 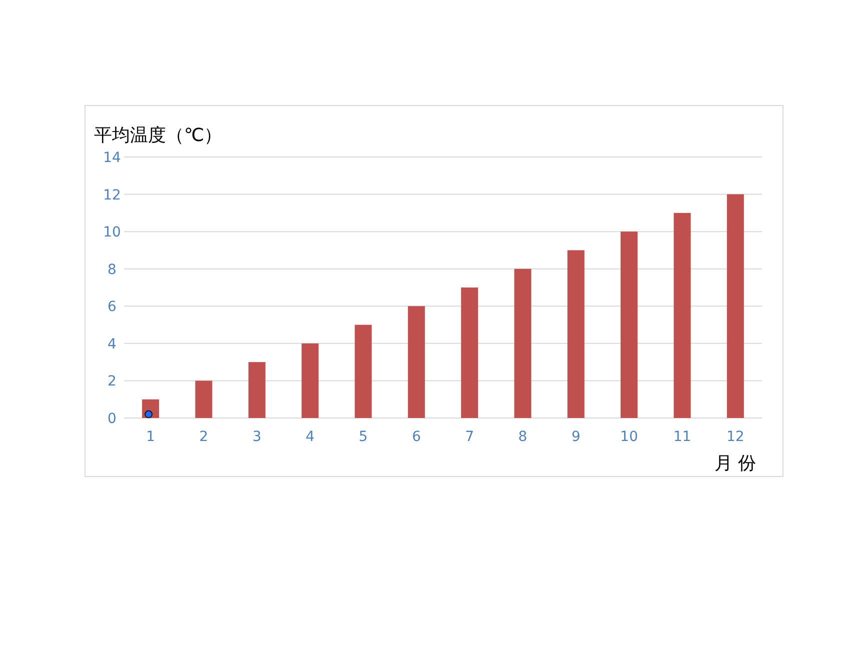 I want to click on x-tick-label: 3, so click(x=257, y=437).